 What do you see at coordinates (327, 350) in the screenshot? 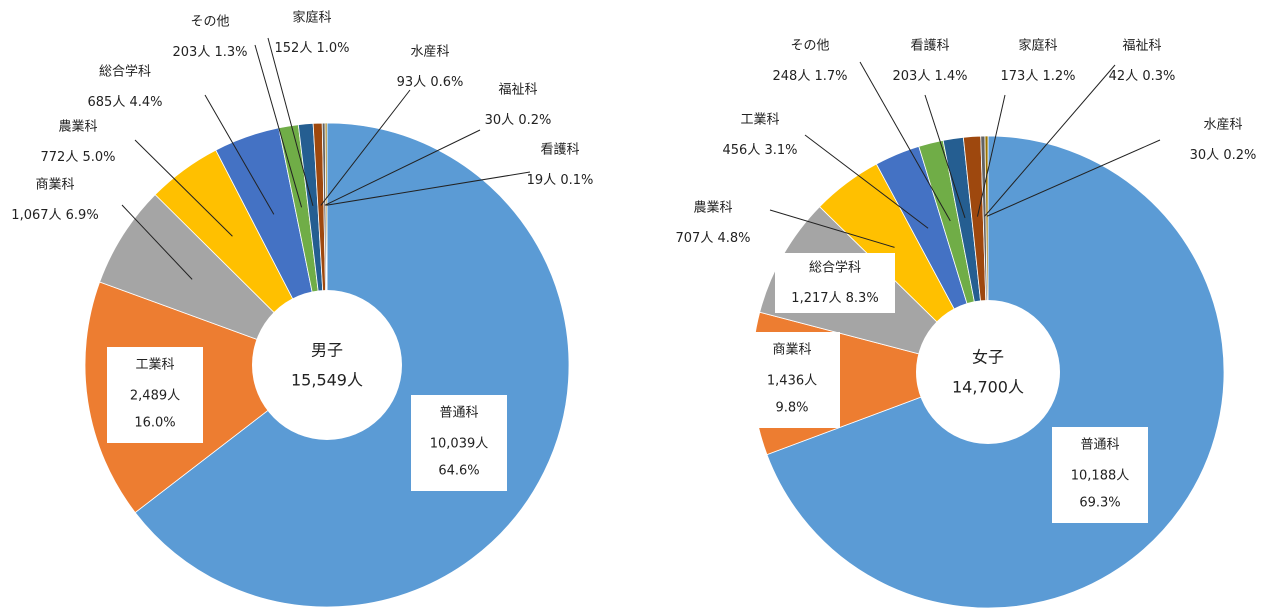
I see `center-title: 男子` at bounding box center [327, 350].